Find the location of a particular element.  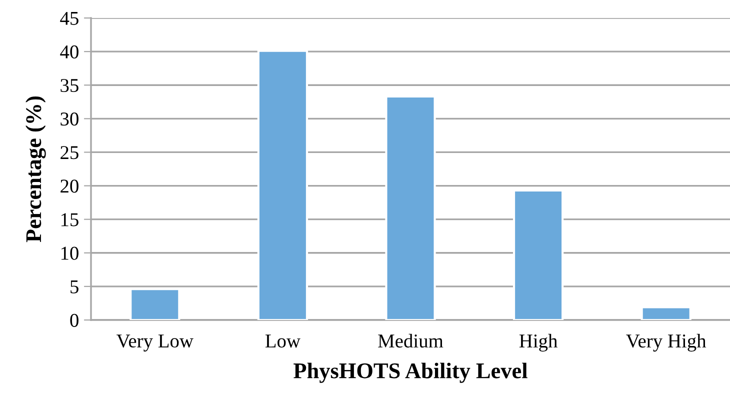

y-tick-label: 10 is located at coordinates (69, 253).